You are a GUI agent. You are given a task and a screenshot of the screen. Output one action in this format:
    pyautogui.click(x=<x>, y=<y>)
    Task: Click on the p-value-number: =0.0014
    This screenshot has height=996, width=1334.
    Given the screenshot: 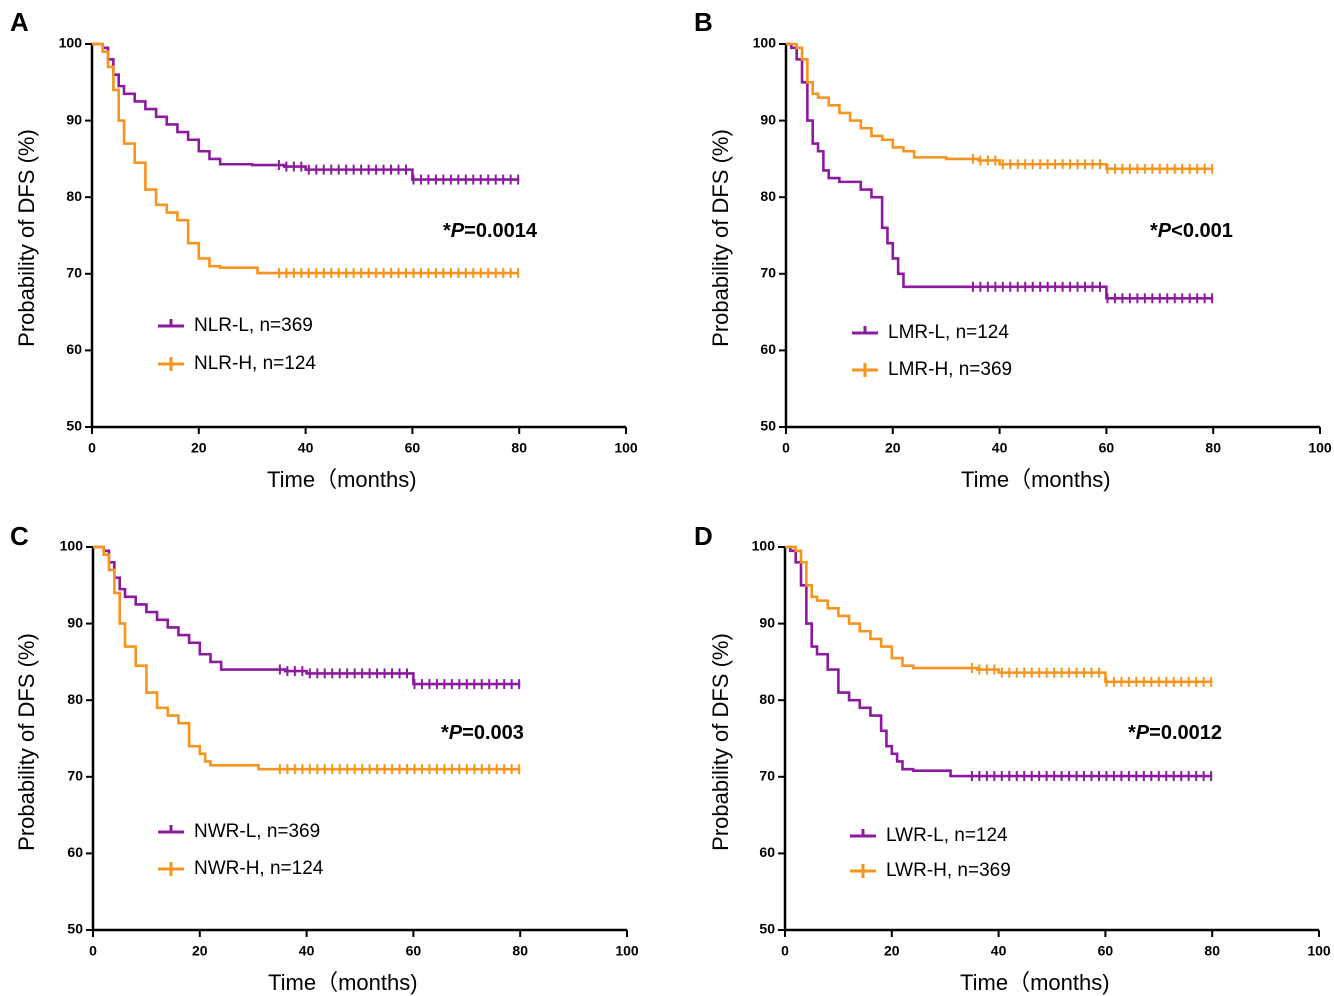 What is the action you would take?
    pyautogui.click(x=501, y=231)
    